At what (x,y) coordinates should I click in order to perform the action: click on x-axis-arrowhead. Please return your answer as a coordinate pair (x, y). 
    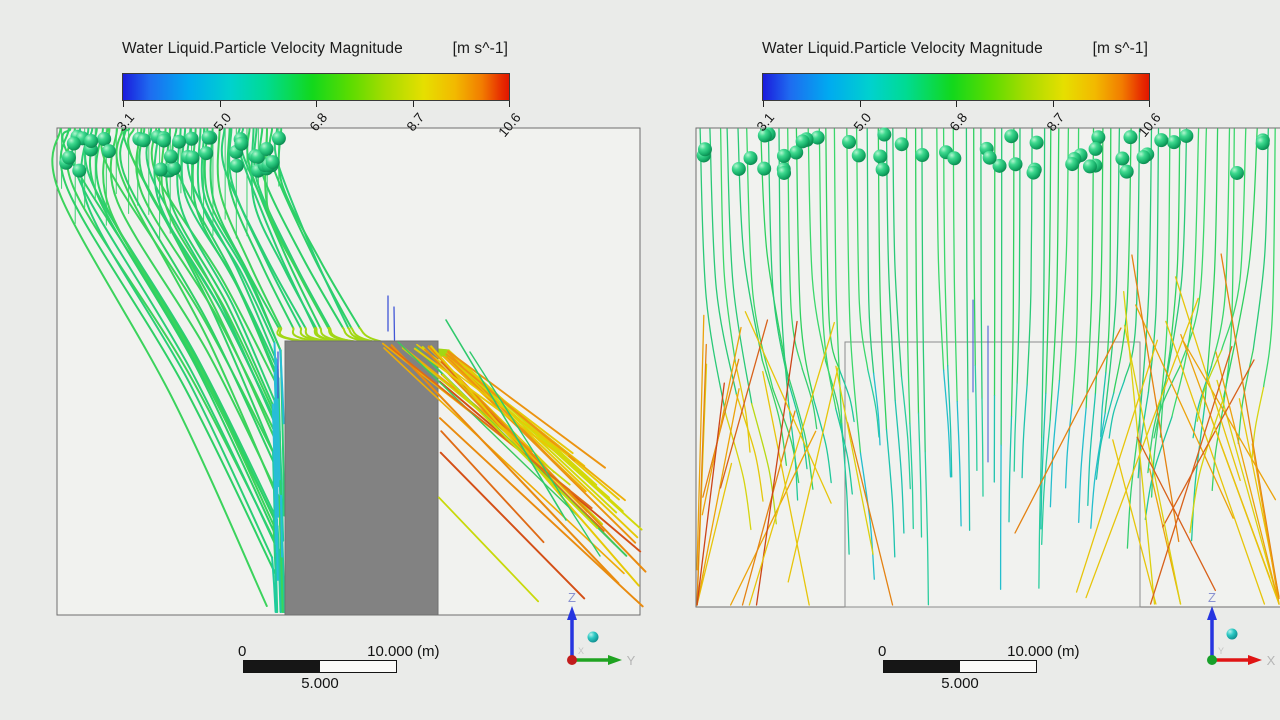
    Looking at the image, I should click on (1255, 660).